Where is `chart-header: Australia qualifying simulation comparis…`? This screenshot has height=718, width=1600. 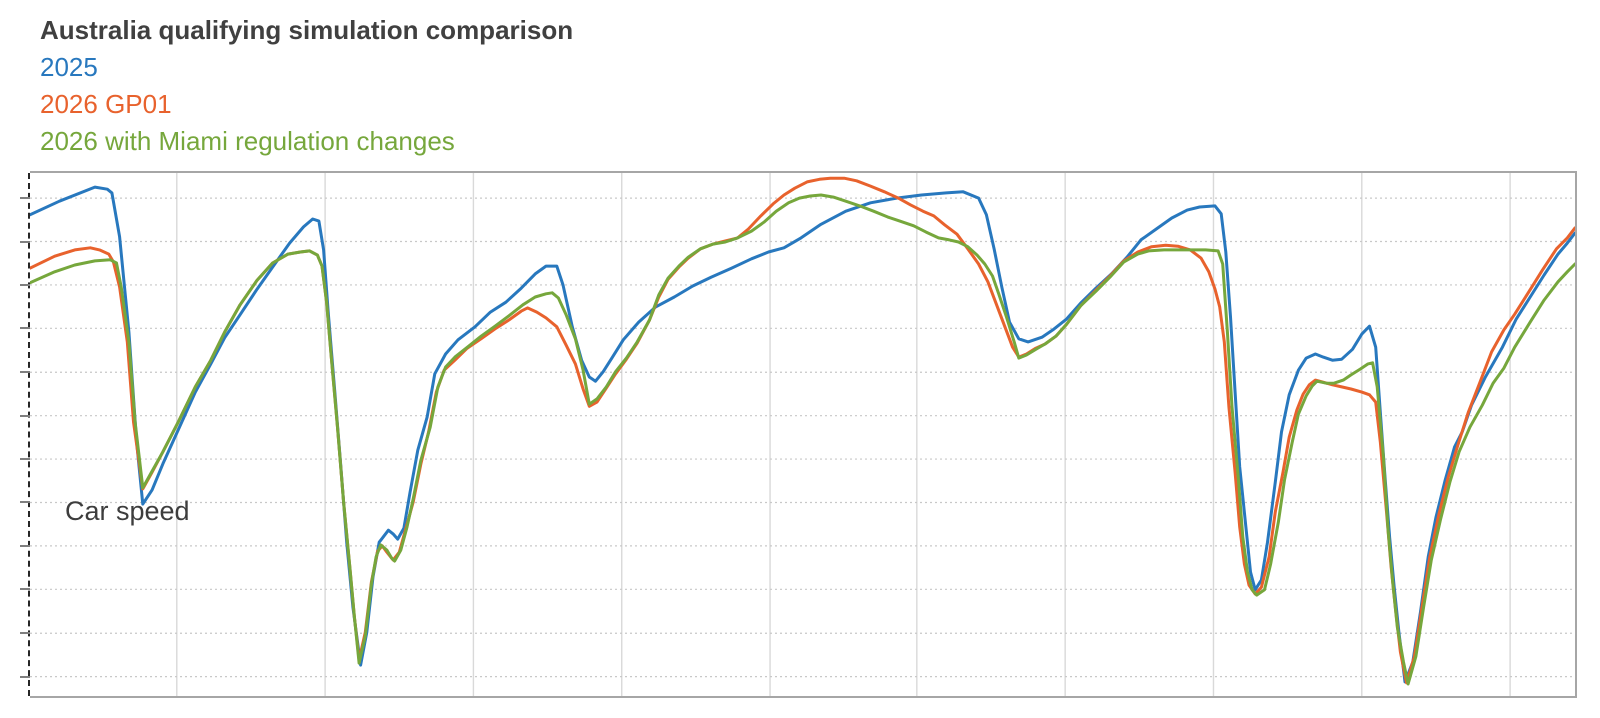
chart-header: Australia qualifying simulation comparis… is located at coordinates (306, 86).